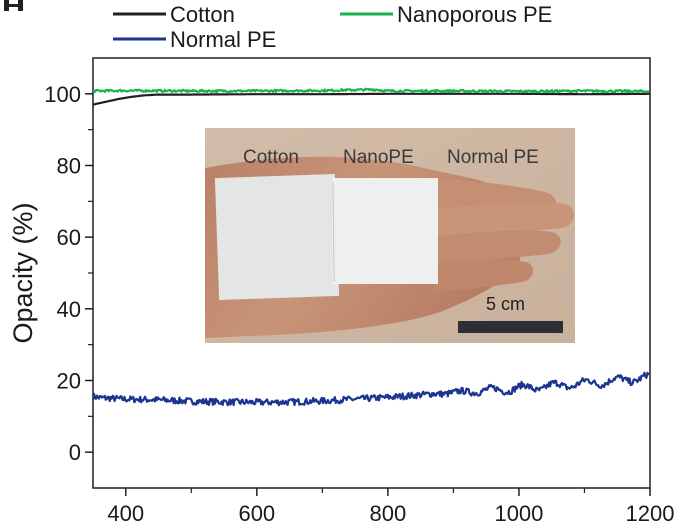  What do you see at coordinates (62, 94) in the screenshot?
I see `y-tick-label: 100` at bounding box center [62, 94].